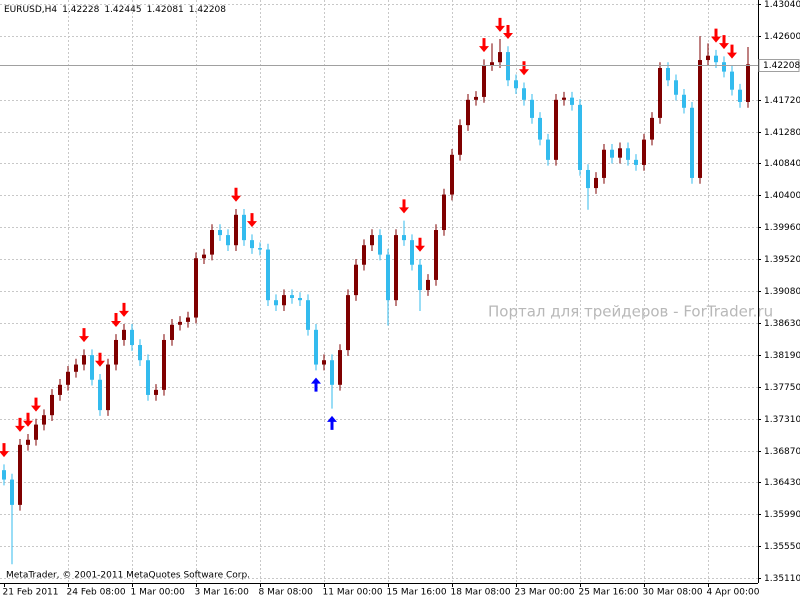 The image size is (800, 600). I want to click on header-value: 1.42228, so click(80, 10).